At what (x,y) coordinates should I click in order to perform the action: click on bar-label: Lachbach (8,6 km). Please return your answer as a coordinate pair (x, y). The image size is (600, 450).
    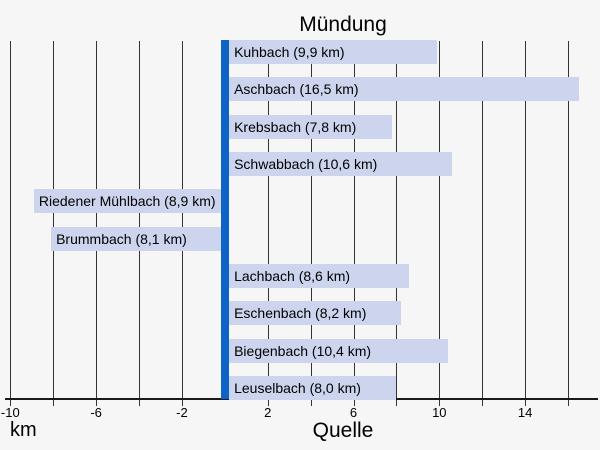
    Looking at the image, I should click on (292, 276).